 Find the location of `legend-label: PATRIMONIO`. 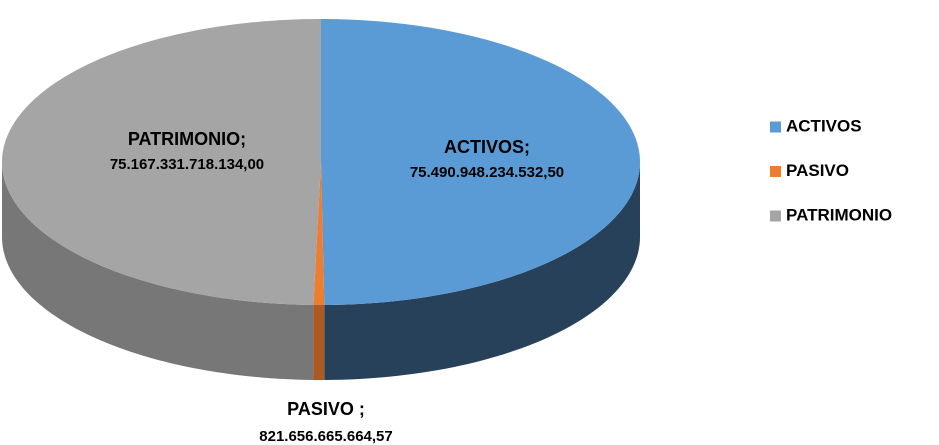

legend-label: PATRIMONIO is located at coordinates (839, 214).